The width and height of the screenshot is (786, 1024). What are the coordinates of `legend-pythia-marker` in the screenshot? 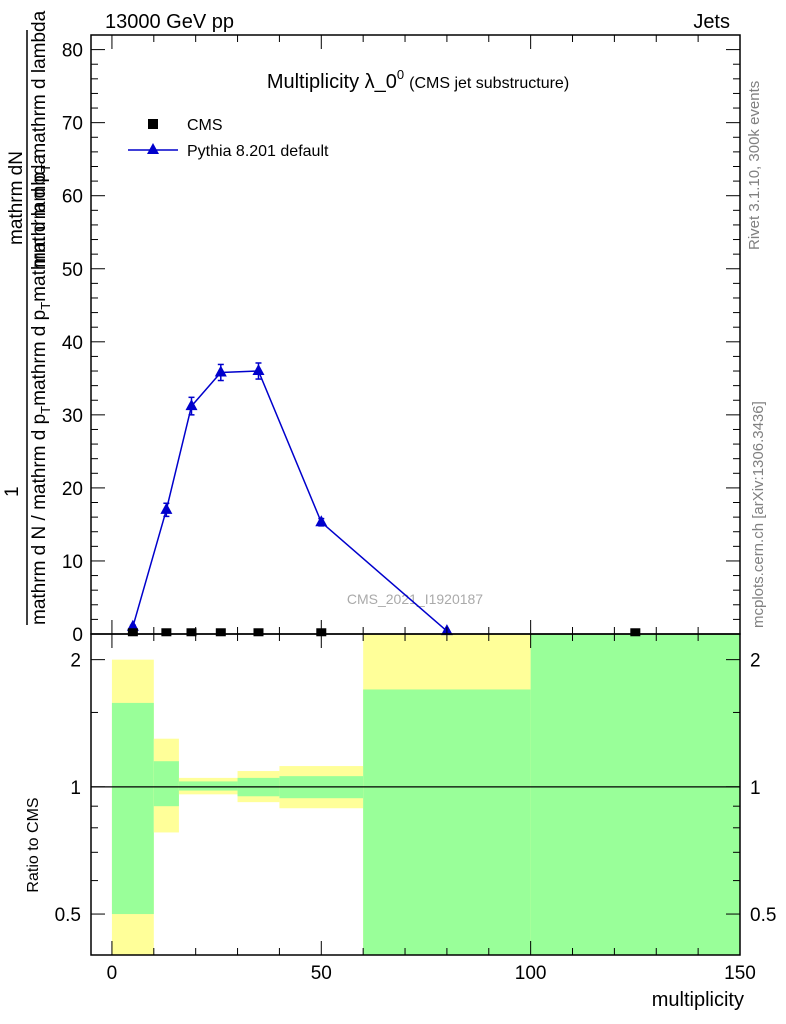 It's located at (153, 148).